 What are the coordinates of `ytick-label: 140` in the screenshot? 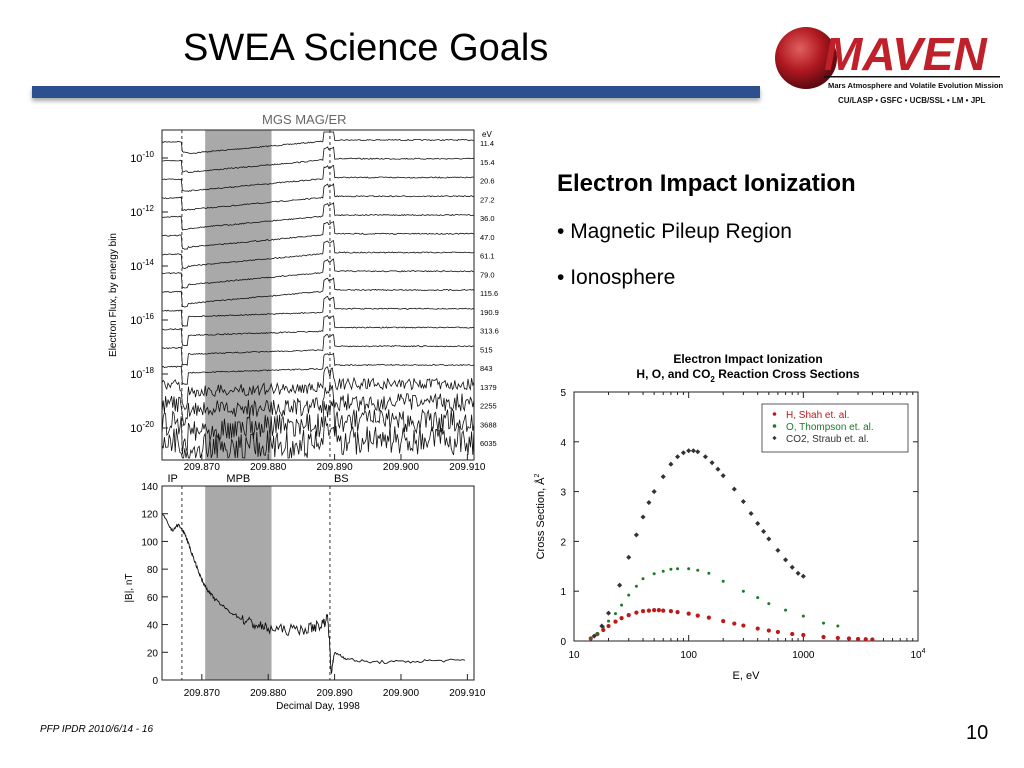 It's located at (149, 487).